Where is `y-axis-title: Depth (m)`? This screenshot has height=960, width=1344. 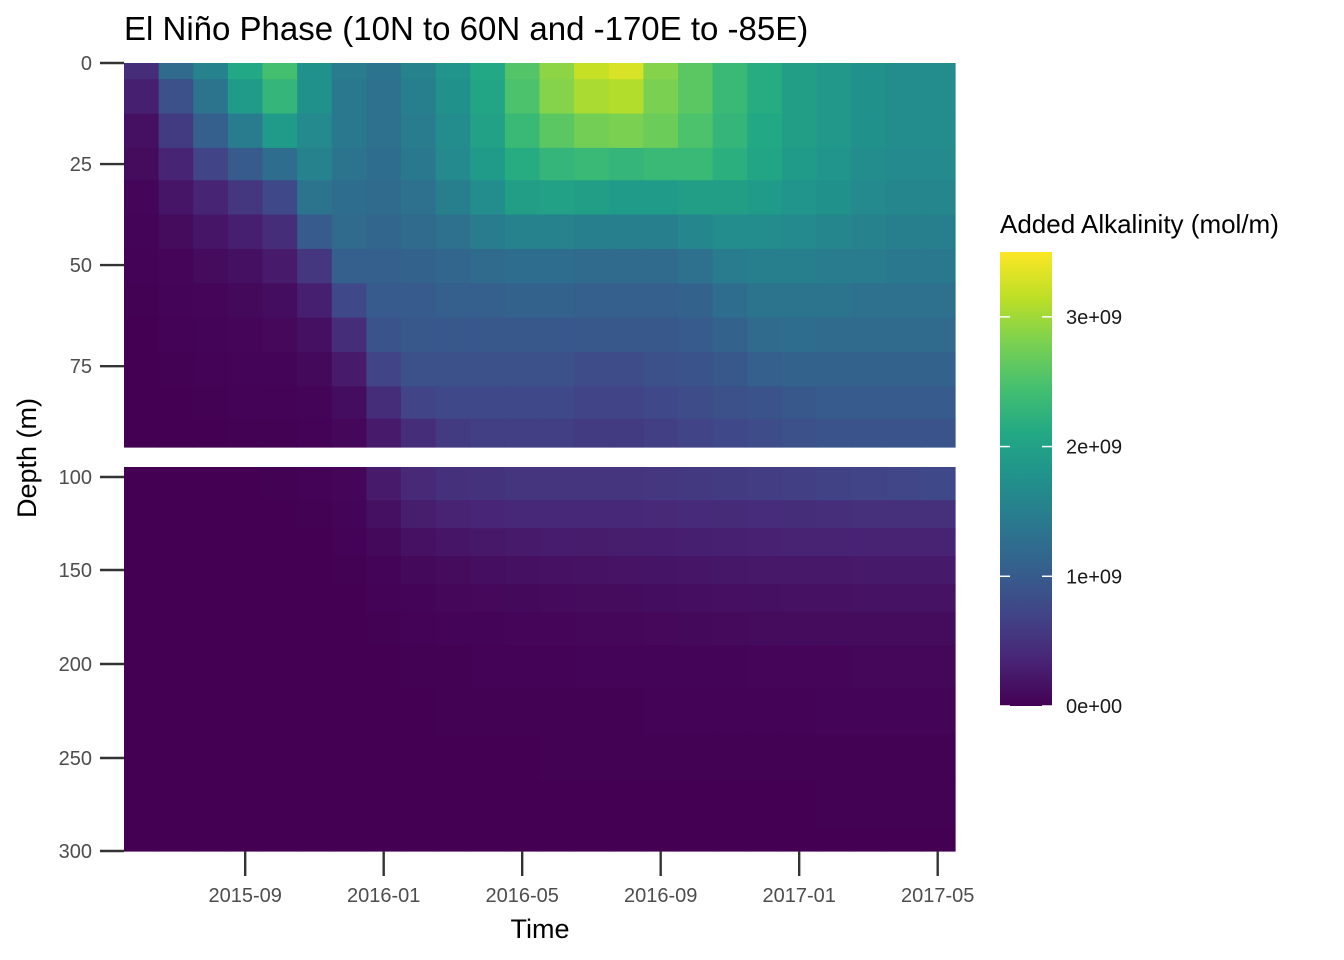
y-axis-title: Depth (m) is located at coordinates (27, 458).